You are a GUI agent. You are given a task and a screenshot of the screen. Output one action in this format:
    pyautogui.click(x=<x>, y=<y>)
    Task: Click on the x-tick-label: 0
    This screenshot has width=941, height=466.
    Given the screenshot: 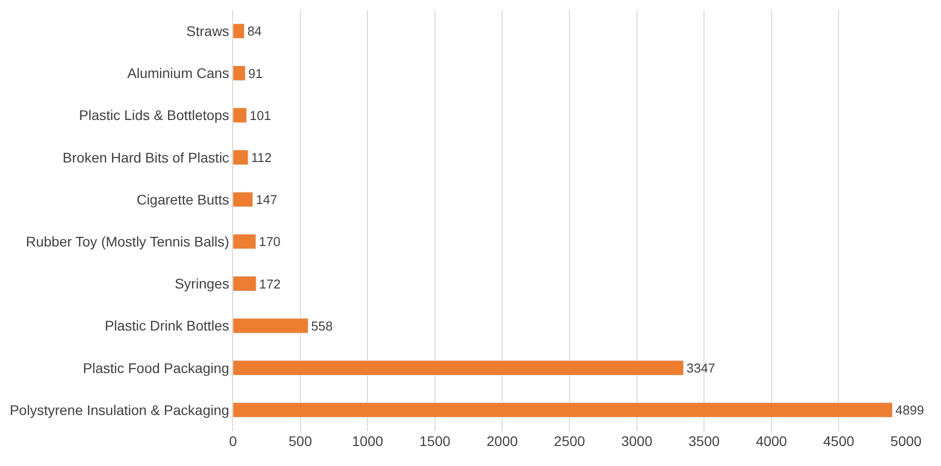 What is the action you would take?
    pyautogui.click(x=233, y=441)
    